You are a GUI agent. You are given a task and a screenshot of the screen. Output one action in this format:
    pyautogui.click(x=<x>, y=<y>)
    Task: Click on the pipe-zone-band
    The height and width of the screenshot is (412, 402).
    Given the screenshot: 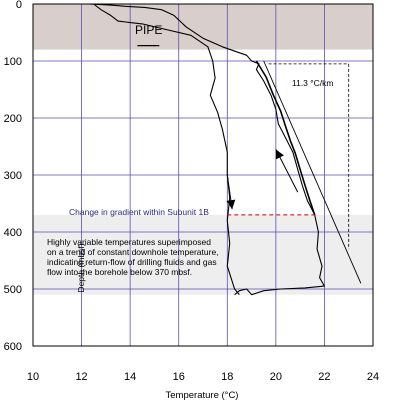 What is the action you would take?
    pyautogui.click(x=203, y=27)
    